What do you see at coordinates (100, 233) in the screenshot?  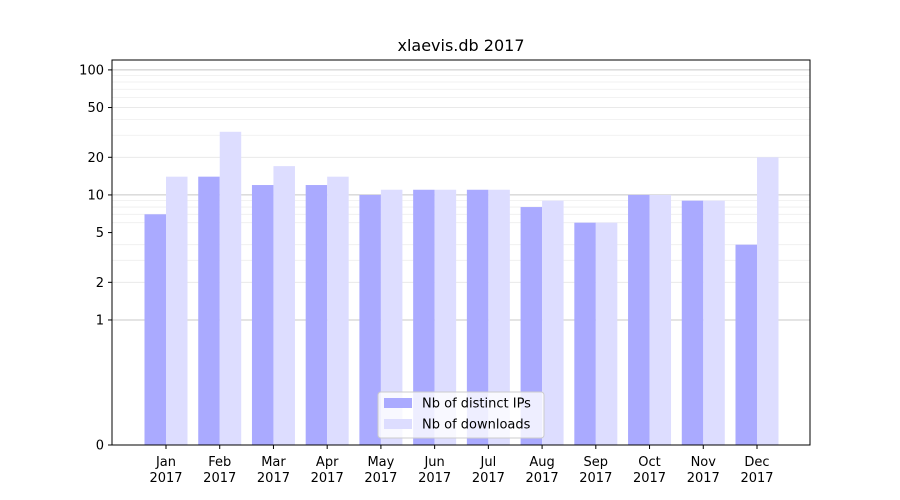 I see `y-tick-label: 5` at bounding box center [100, 233].